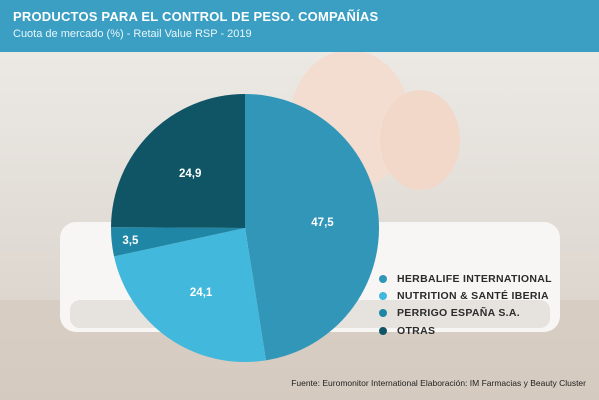  I want to click on legend-label: NUTRITION & SANTÉ IBERIA, so click(473, 295).